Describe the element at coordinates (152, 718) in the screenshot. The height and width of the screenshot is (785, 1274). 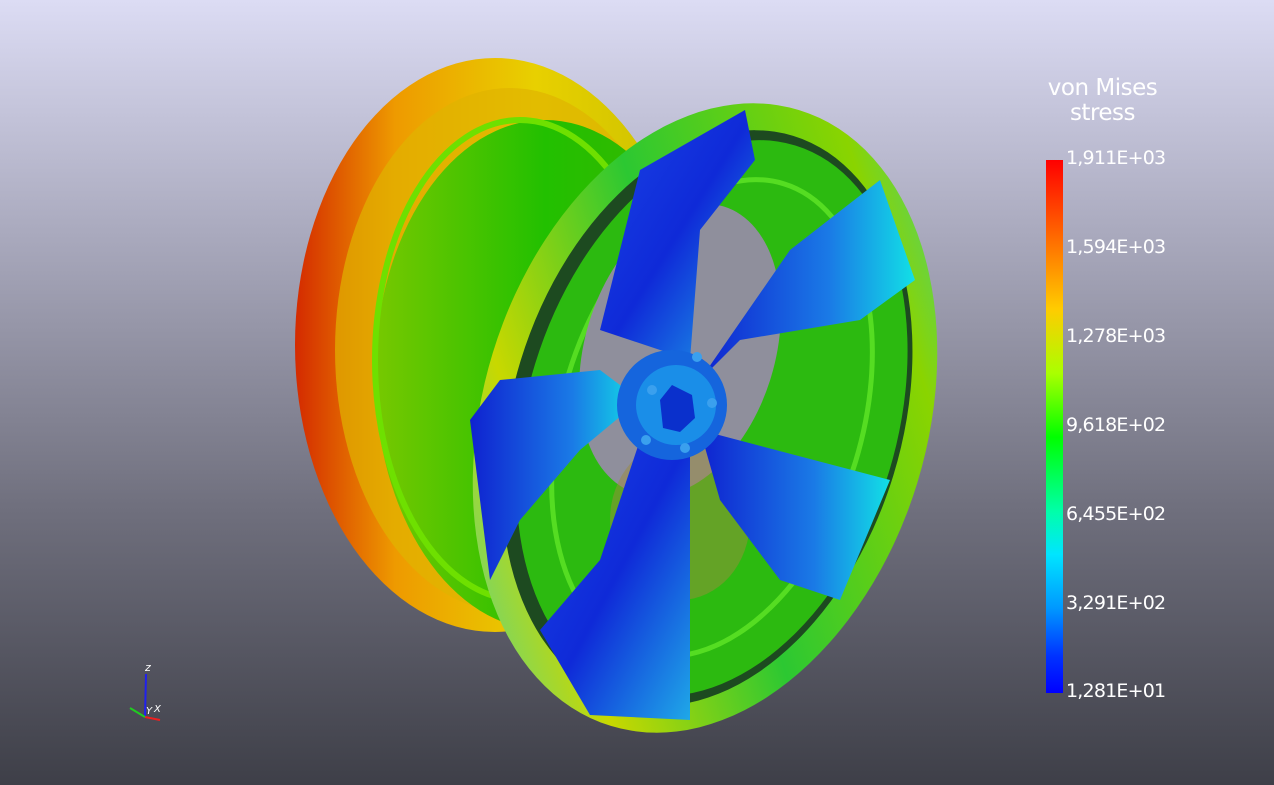
I see `x-axis-line` at that location.